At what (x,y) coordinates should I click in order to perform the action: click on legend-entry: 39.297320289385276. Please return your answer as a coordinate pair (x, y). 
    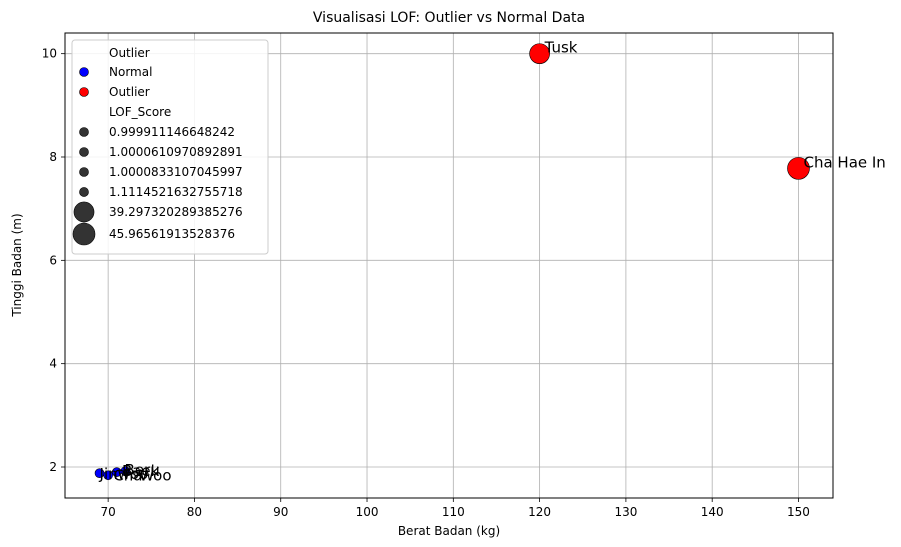
    Looking at the image, I should click on (176, 212).